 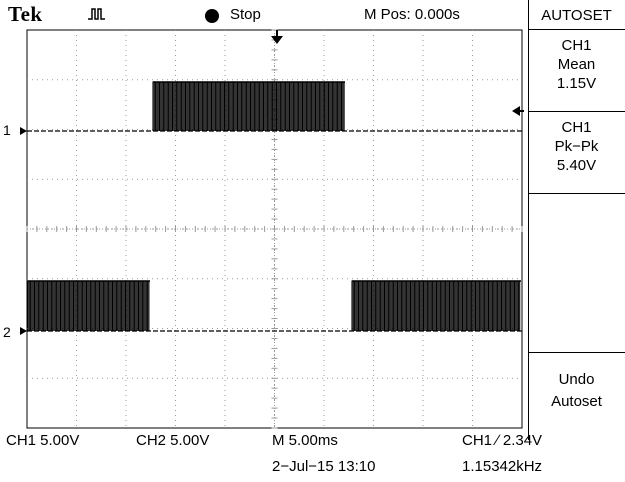 I want to click on ch1-waveform, so click(x=274, y=106).